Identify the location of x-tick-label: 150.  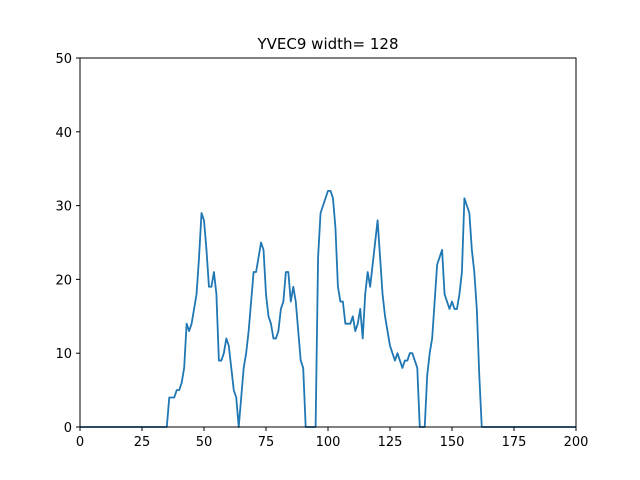
(452, 442).